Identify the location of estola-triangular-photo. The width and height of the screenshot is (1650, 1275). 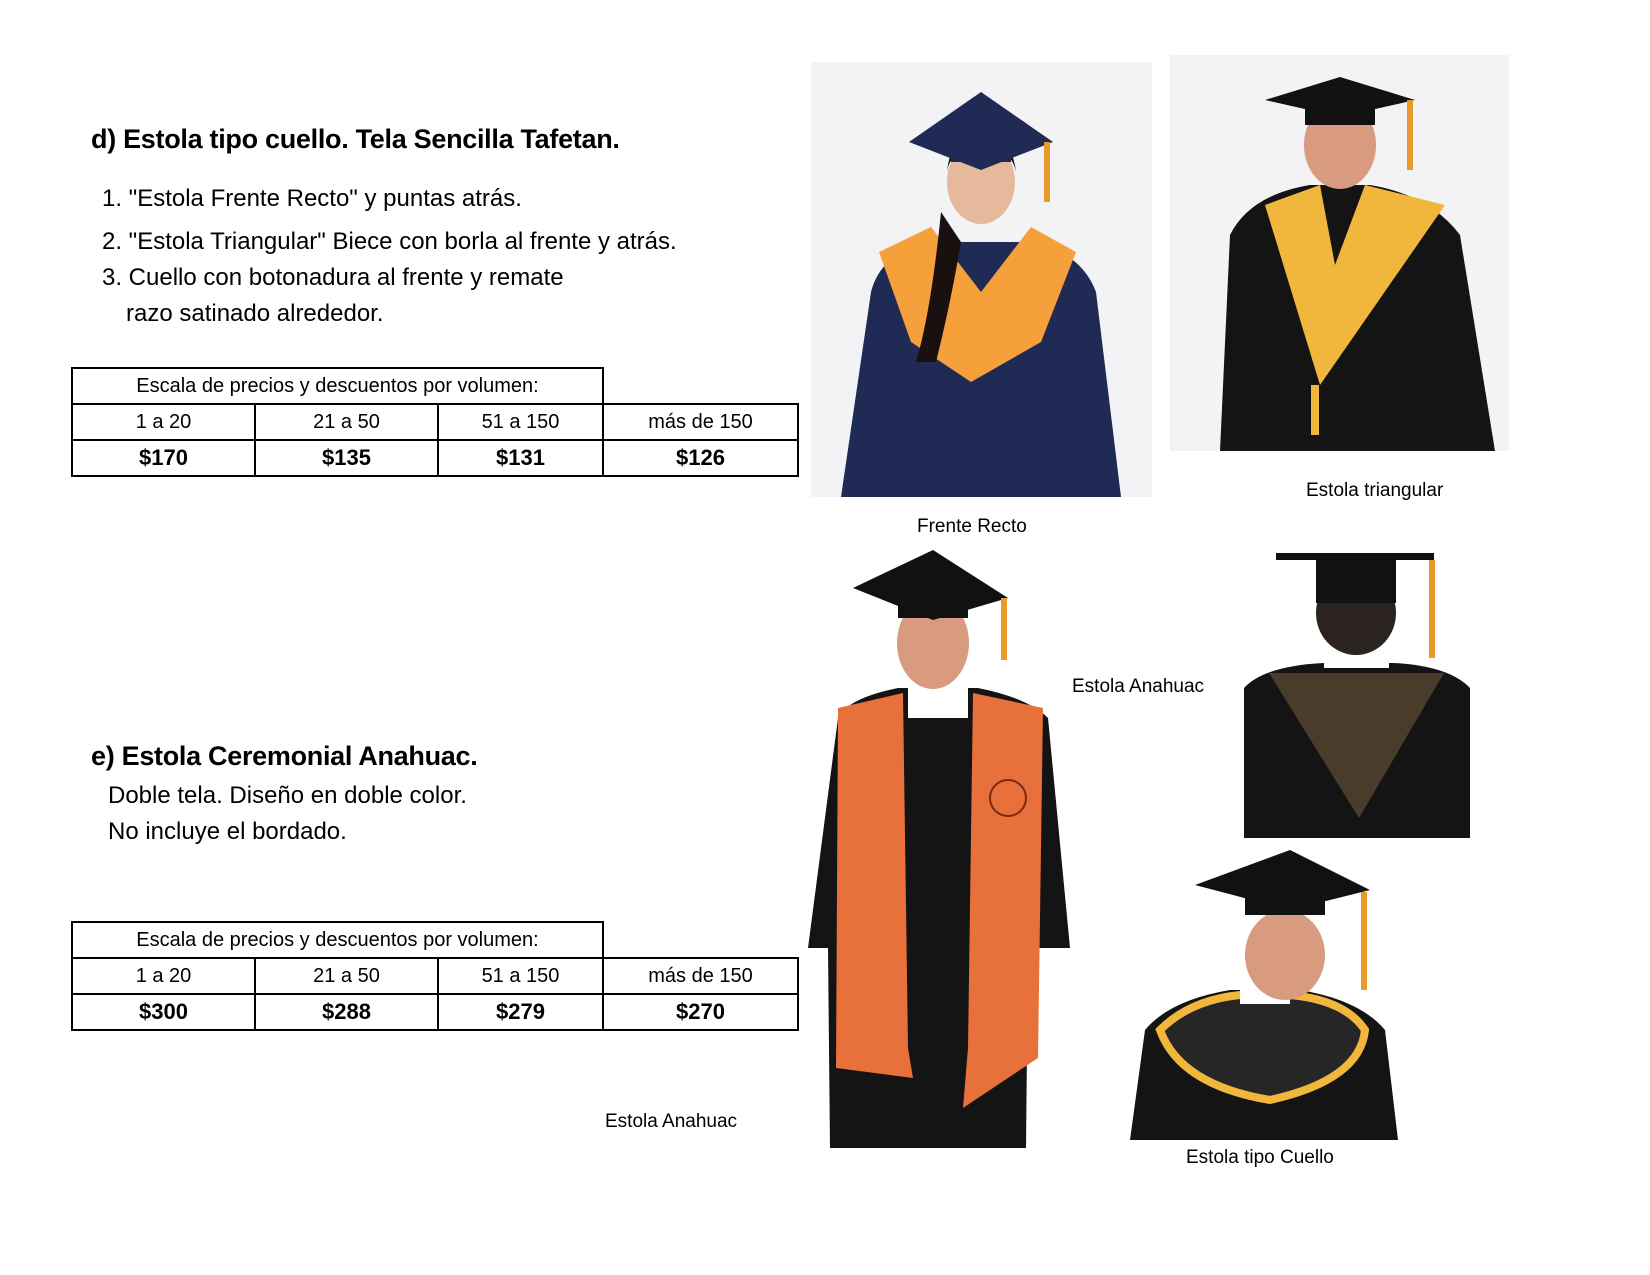
(1339, 253).